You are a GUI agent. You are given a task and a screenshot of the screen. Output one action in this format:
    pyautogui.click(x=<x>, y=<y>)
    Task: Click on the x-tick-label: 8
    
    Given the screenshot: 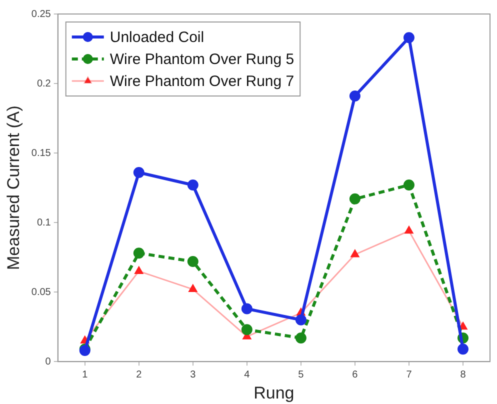 What is the action you would take?
    pyautogui.click(x=463, y=374)
    